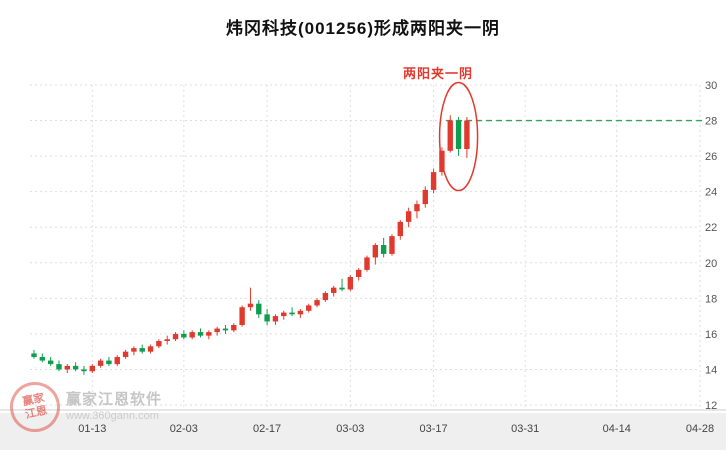  I want to click on y-axis-tick-label: 28, so click(711, 122).